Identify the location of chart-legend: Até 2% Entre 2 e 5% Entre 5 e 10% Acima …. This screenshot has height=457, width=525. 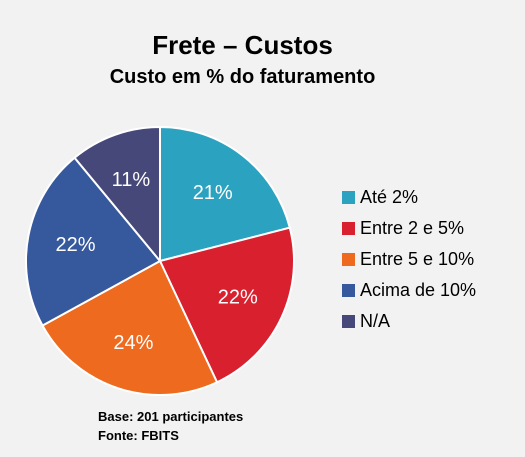
(409, 259).